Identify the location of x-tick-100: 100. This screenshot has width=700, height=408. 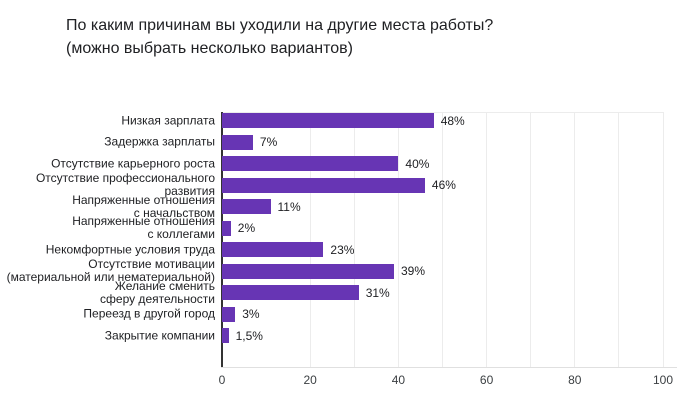
(663, 380).